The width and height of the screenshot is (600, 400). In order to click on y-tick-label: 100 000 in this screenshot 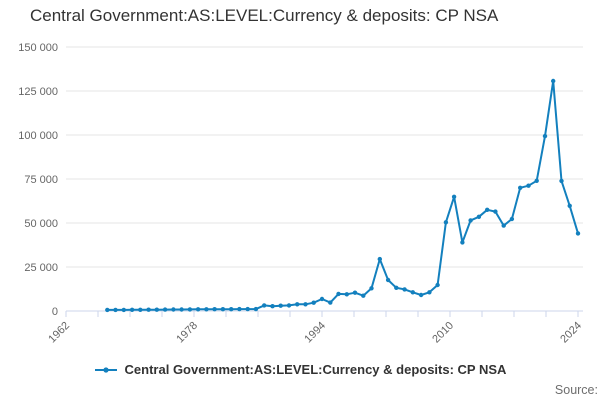, I will do `click(38, 136)`.